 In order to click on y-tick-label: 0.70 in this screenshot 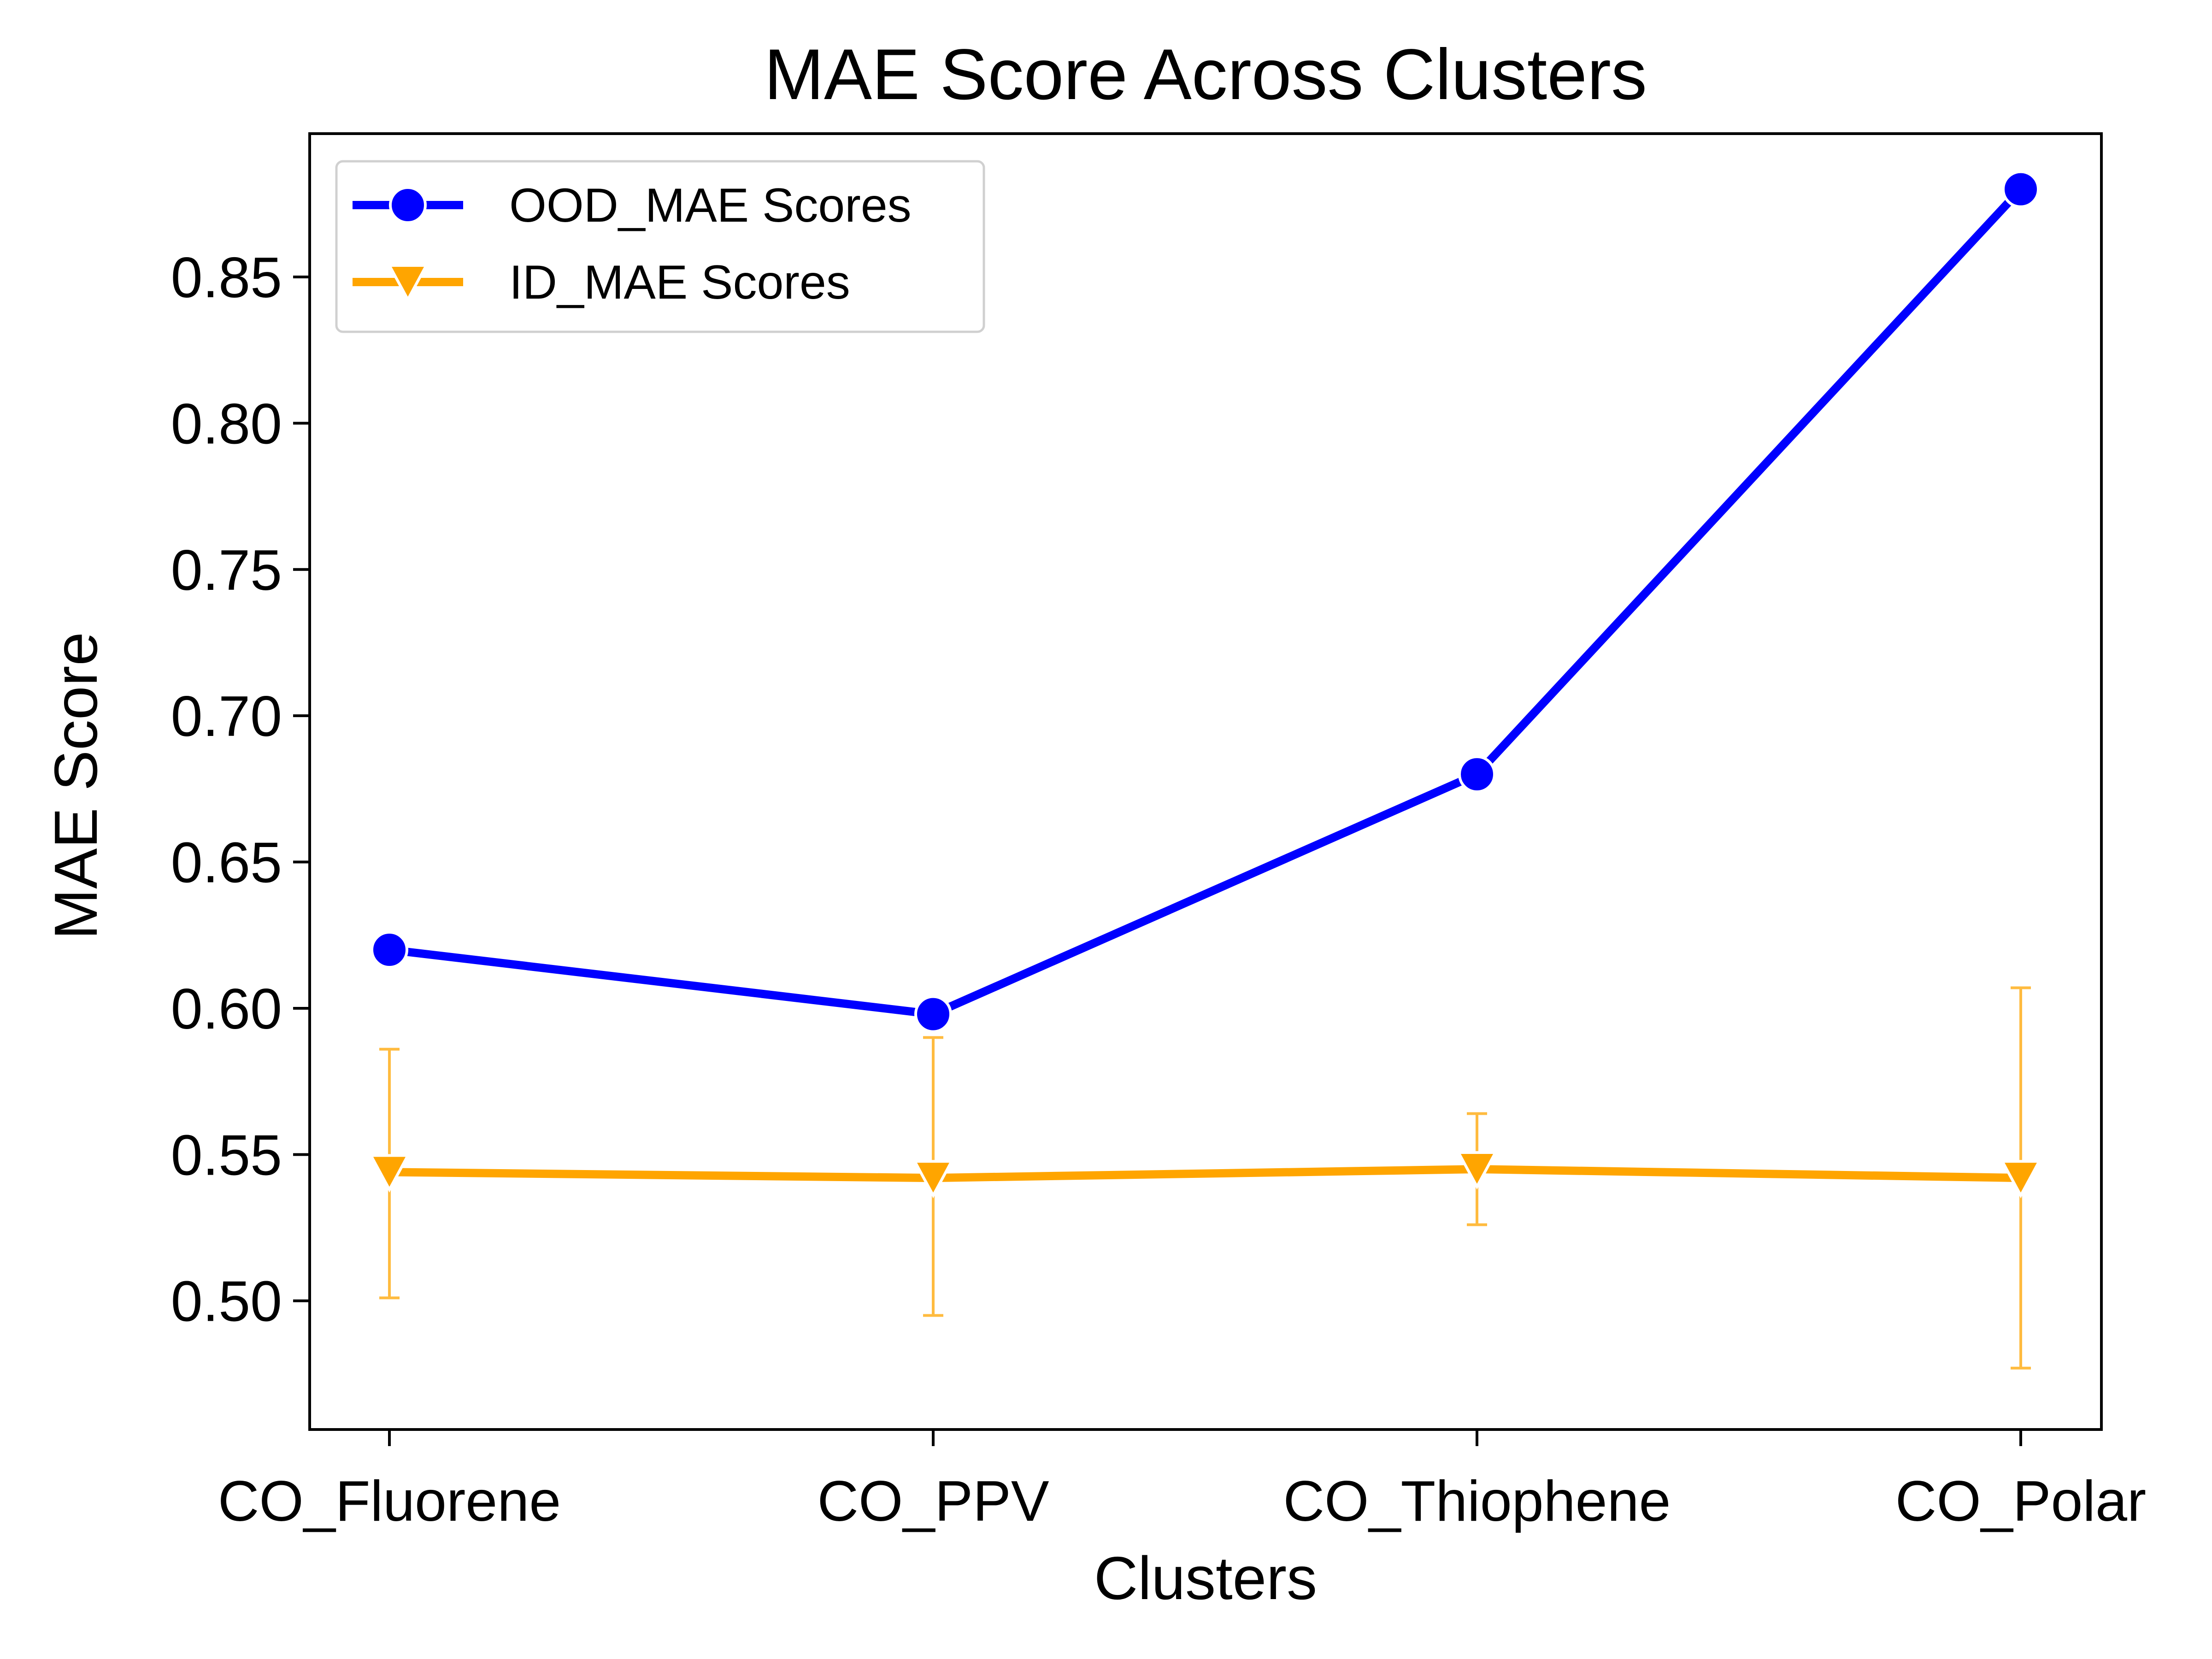, I will do `click(226, 716)`.